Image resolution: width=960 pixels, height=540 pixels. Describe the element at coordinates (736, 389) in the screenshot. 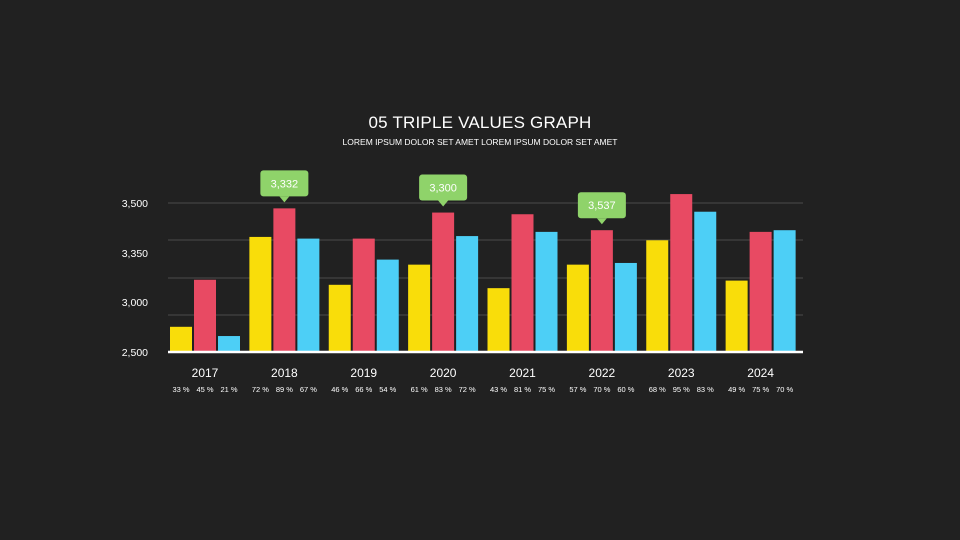

I see `percent-label: 49 %` at that location.